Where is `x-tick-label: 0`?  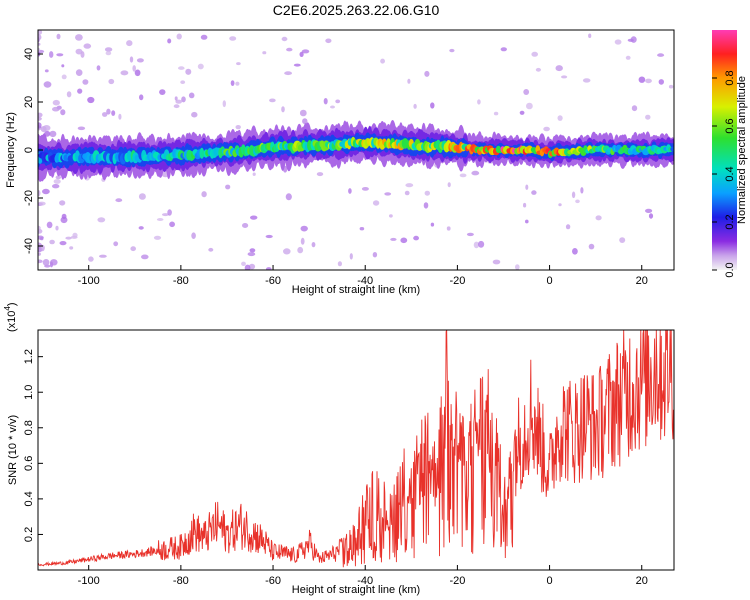 x-tick-label: 0 is located at coordinates (550, 581).